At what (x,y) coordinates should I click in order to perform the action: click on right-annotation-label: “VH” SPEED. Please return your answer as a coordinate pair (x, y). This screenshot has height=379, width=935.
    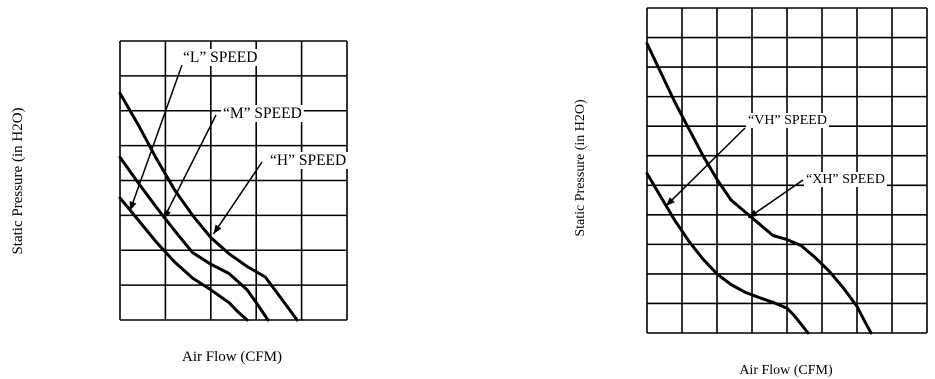
    Looking at the image, I should click on (787, 120).